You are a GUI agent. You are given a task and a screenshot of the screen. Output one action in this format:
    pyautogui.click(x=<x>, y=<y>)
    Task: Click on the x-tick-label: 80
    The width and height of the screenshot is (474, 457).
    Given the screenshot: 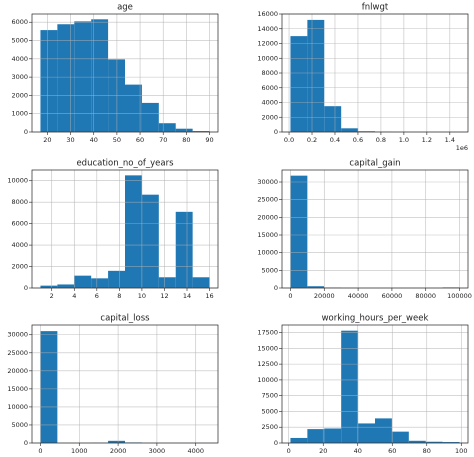 What is the action you would take?
    pyautogui.click(x=427, y=451)
    